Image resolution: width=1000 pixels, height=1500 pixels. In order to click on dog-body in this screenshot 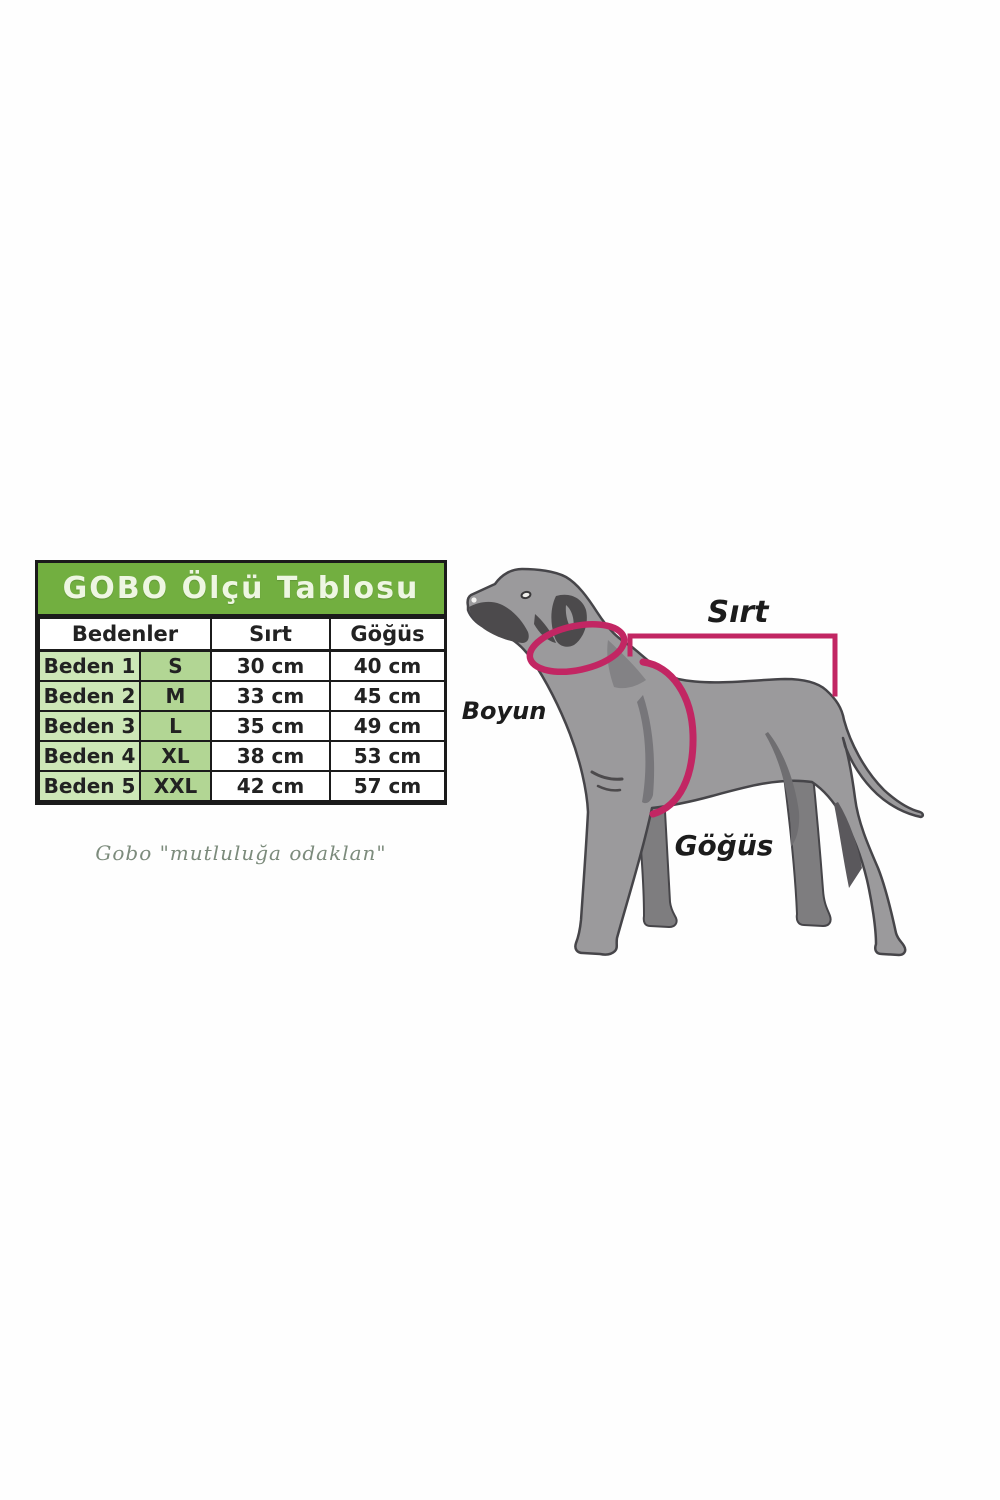, I will do `click(695, 762)`.